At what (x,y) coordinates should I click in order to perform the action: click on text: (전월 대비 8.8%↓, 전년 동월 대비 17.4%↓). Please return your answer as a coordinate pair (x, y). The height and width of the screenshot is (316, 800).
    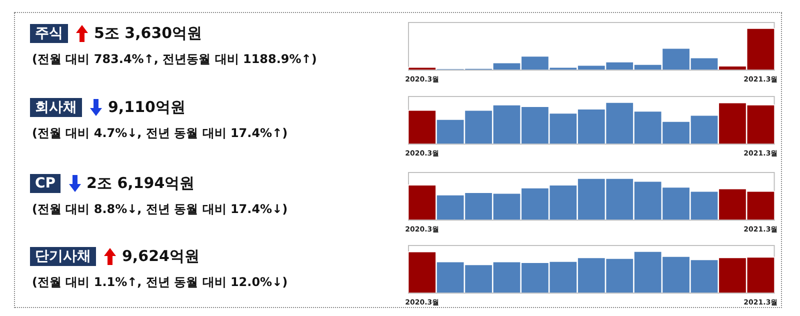
    Looking at the image, I should click on (160, 209).